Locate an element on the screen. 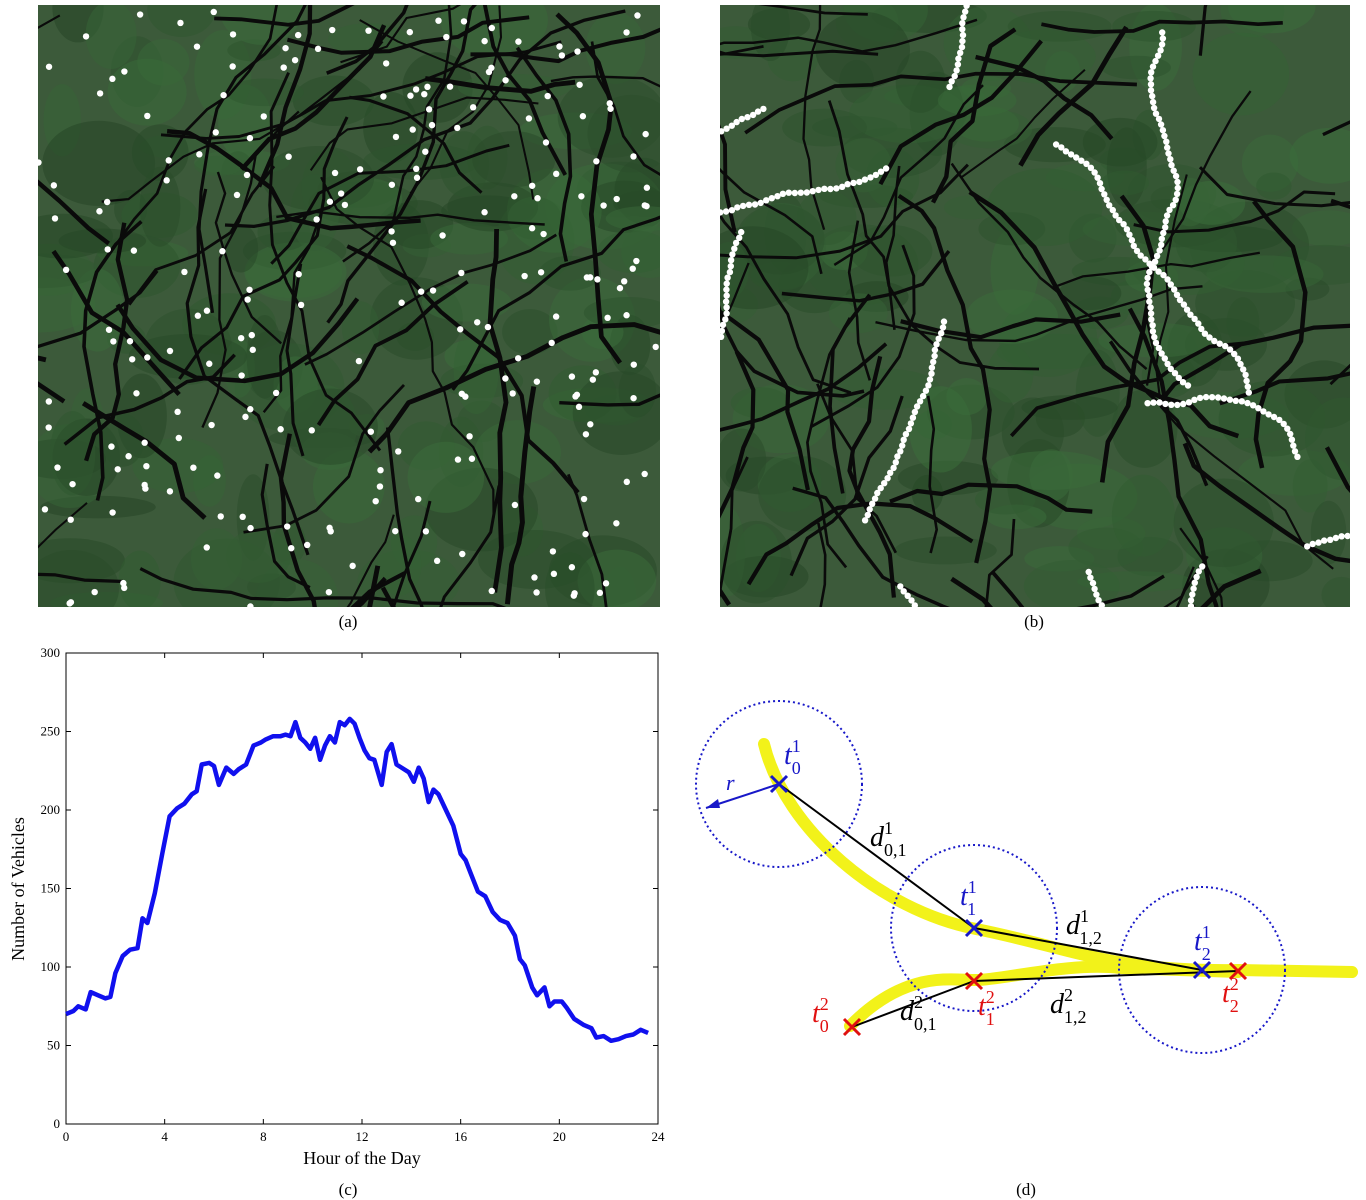 The height and width of the screenshot is (1200, 1366). label-t11: t1 1 is located at coordinates (968, 898).